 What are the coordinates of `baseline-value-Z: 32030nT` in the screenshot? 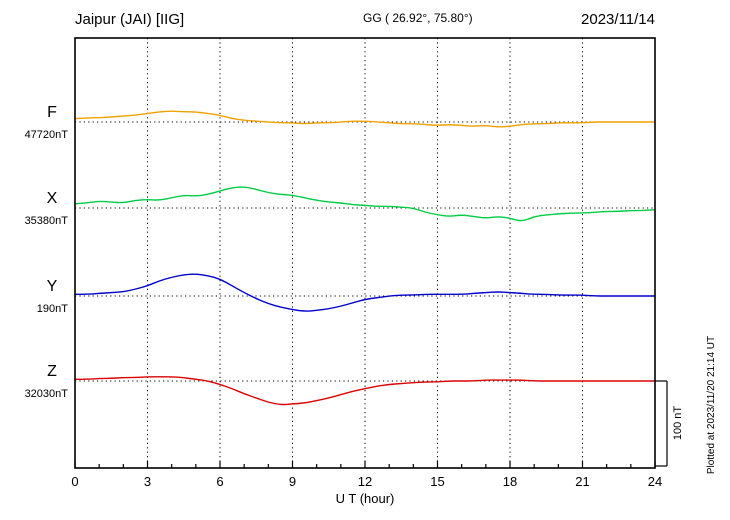 It's located at (47, 394).